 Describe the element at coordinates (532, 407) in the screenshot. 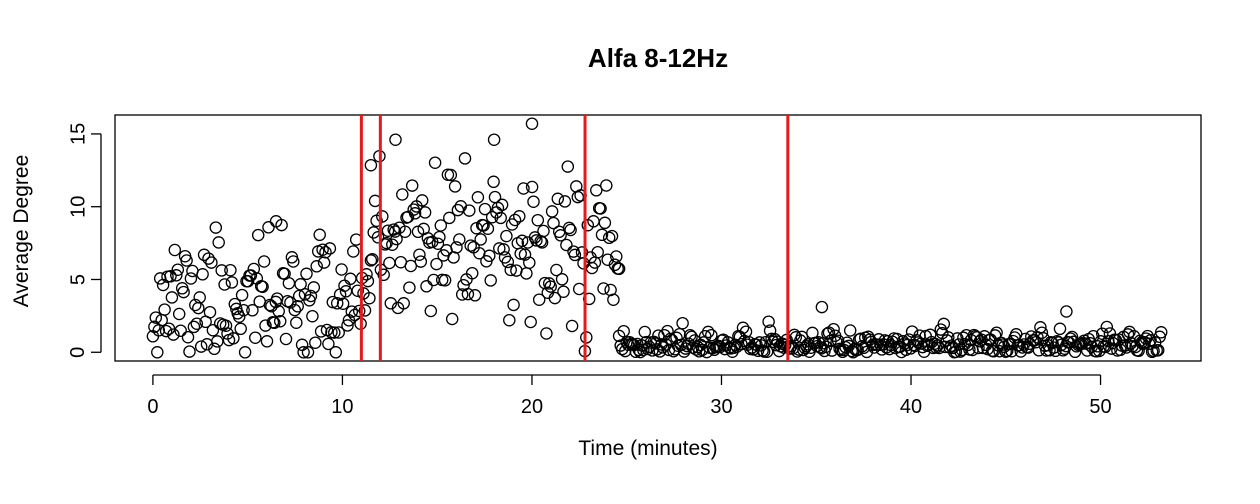

I see `x-tick-label: 20` at that location.